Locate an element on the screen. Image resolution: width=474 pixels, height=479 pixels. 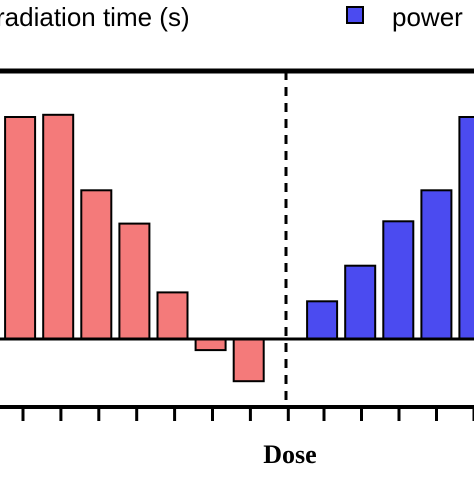
legend: radiation time (s) power is located at coordinates (231, 17).